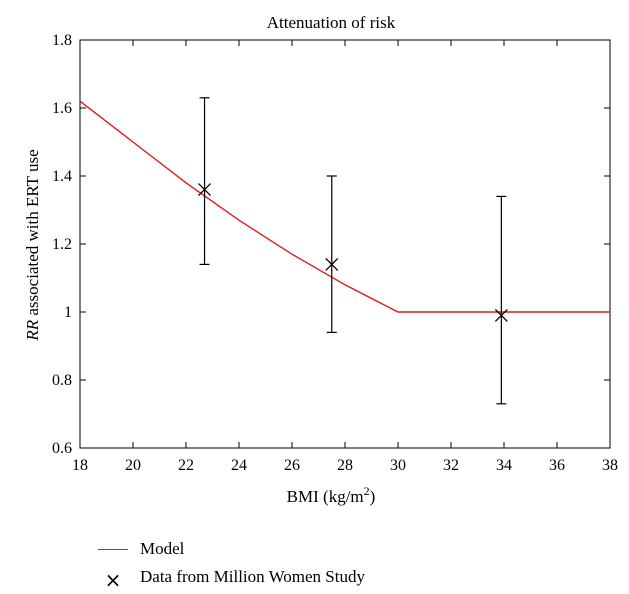 This screenshot has width=629, height=594. Describe the element at coordinates (62, 380) in the screenshot. I see `y-tick-label: 0.8` at that location.